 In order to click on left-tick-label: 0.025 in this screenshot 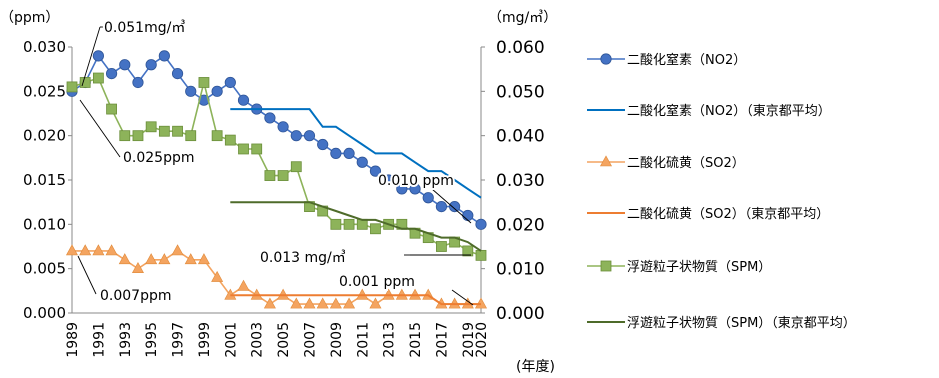, I will do `click(44, 91)`.